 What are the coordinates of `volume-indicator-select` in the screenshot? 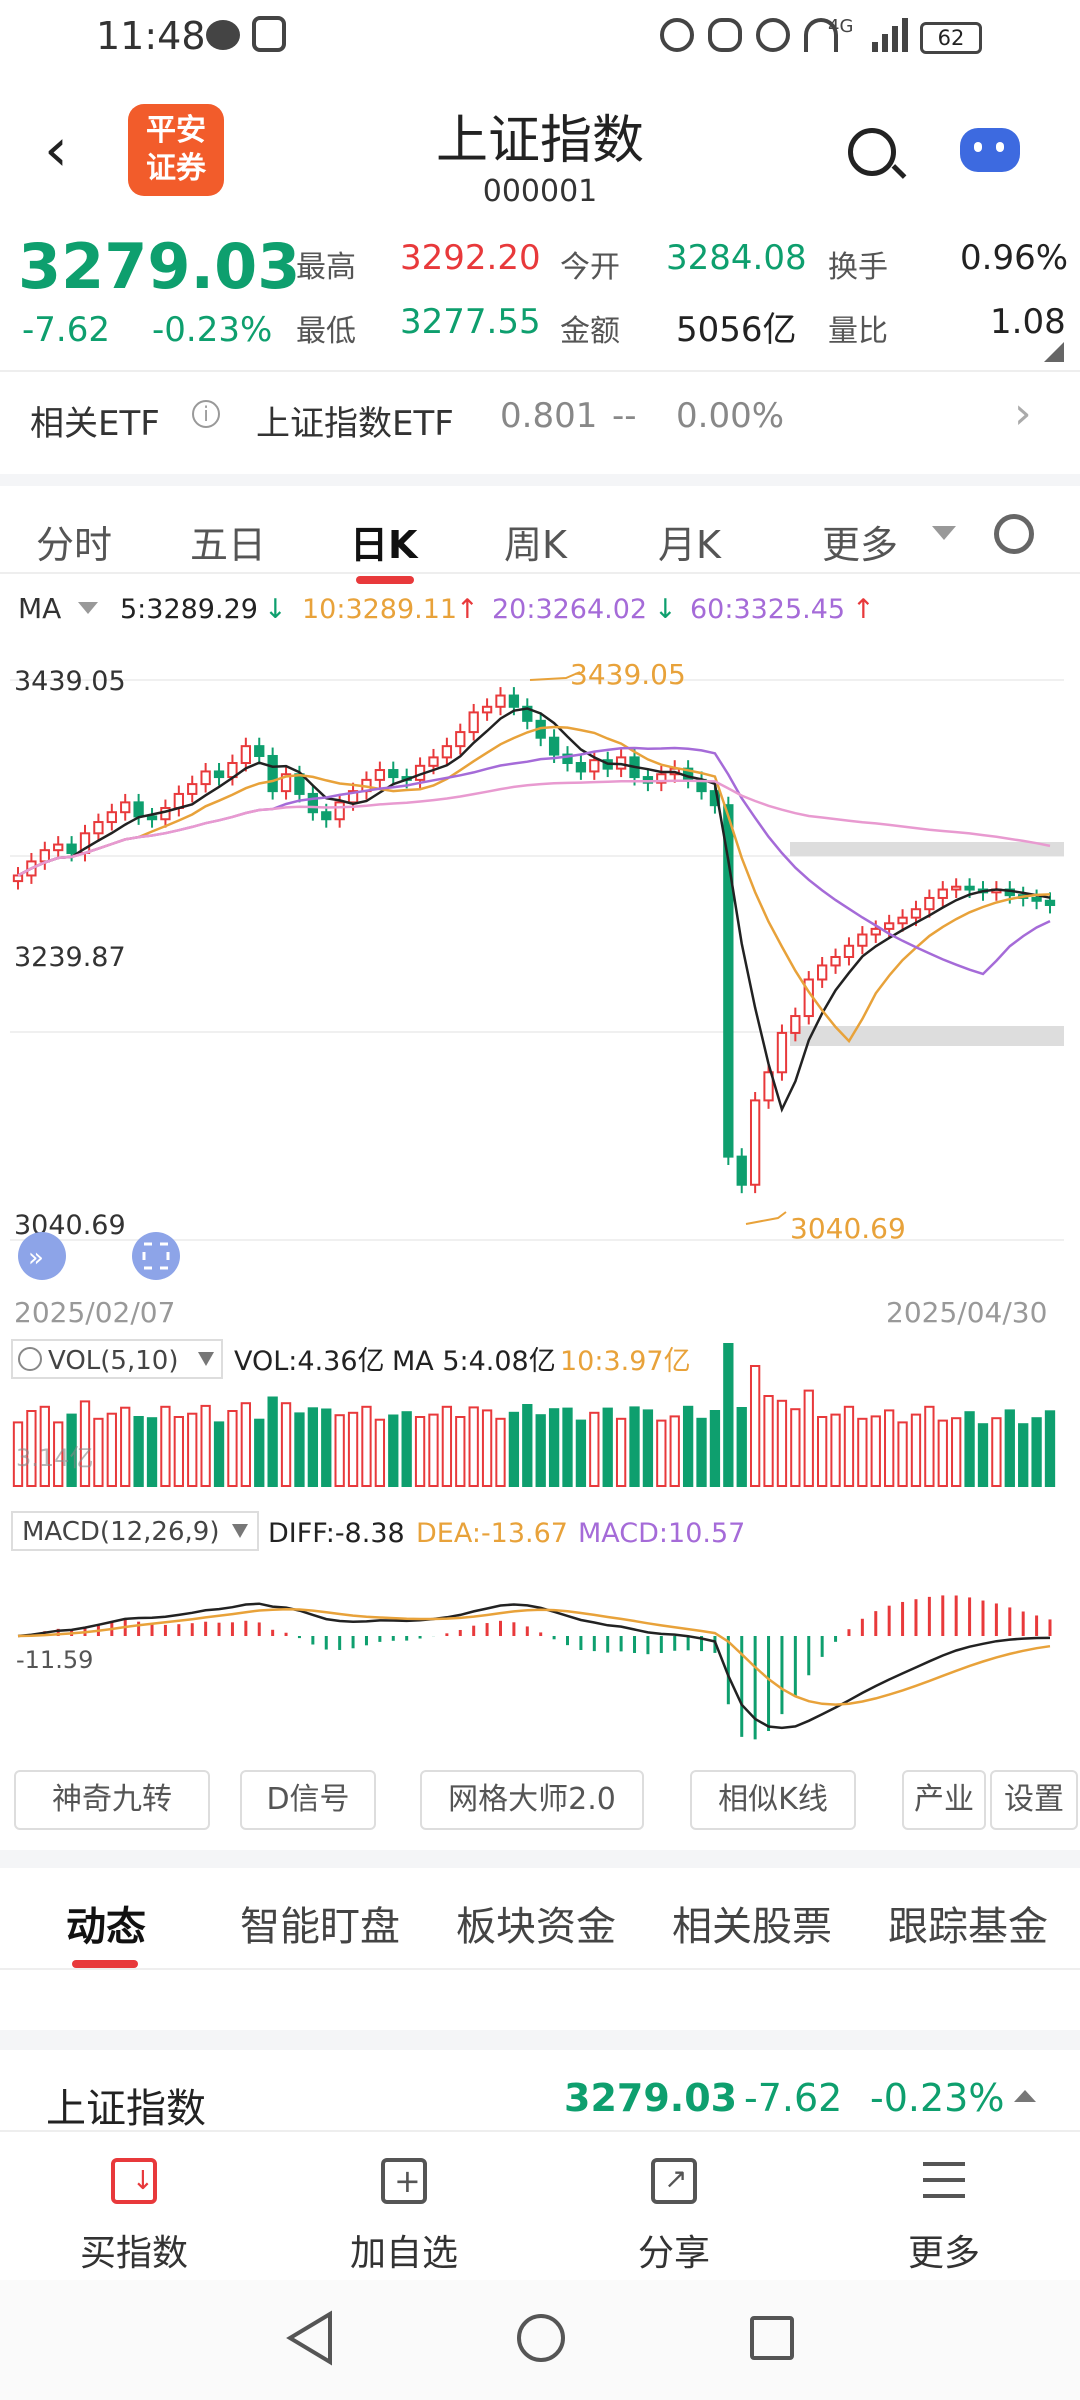 It's located at (117, 1359).